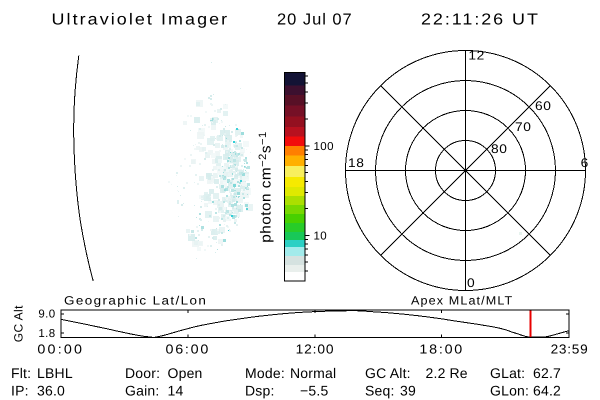 This screenshot has width=600, height=400. What do you see at coordinates (388, 373) in the screenshot?
I see `svg-text: GC Alt:` at bounding box center [388, 373].